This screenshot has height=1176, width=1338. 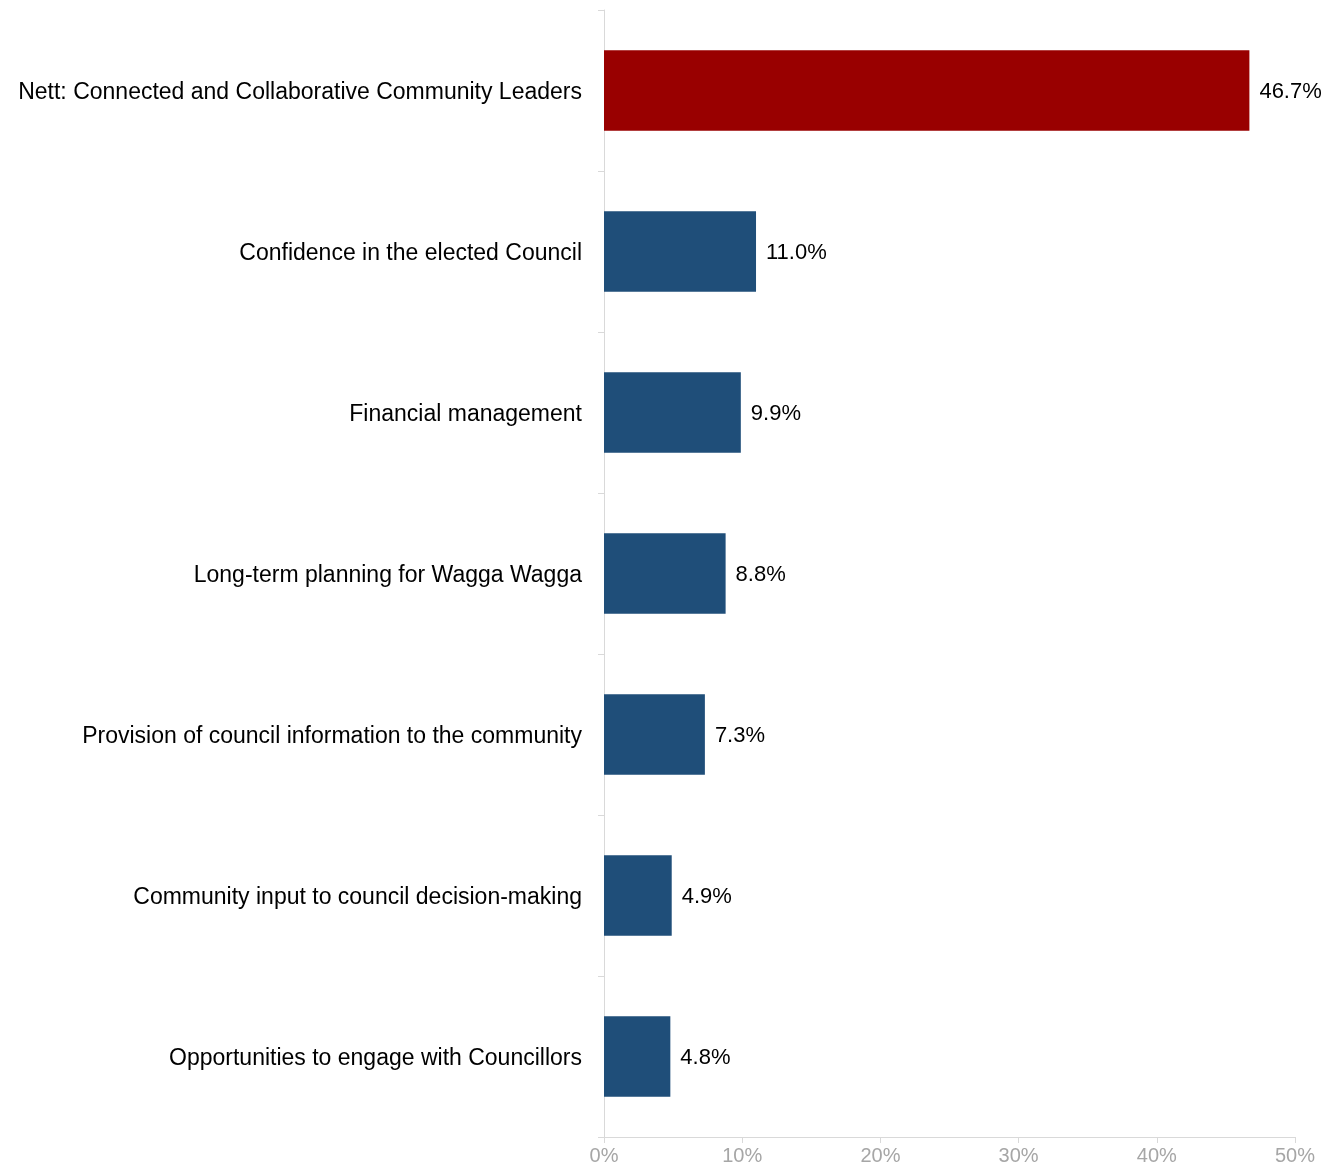 What do you see at coordinates (796, 251) in the screenshot?
I see `data-label: 11.0%` at bounding box center [796, 251].